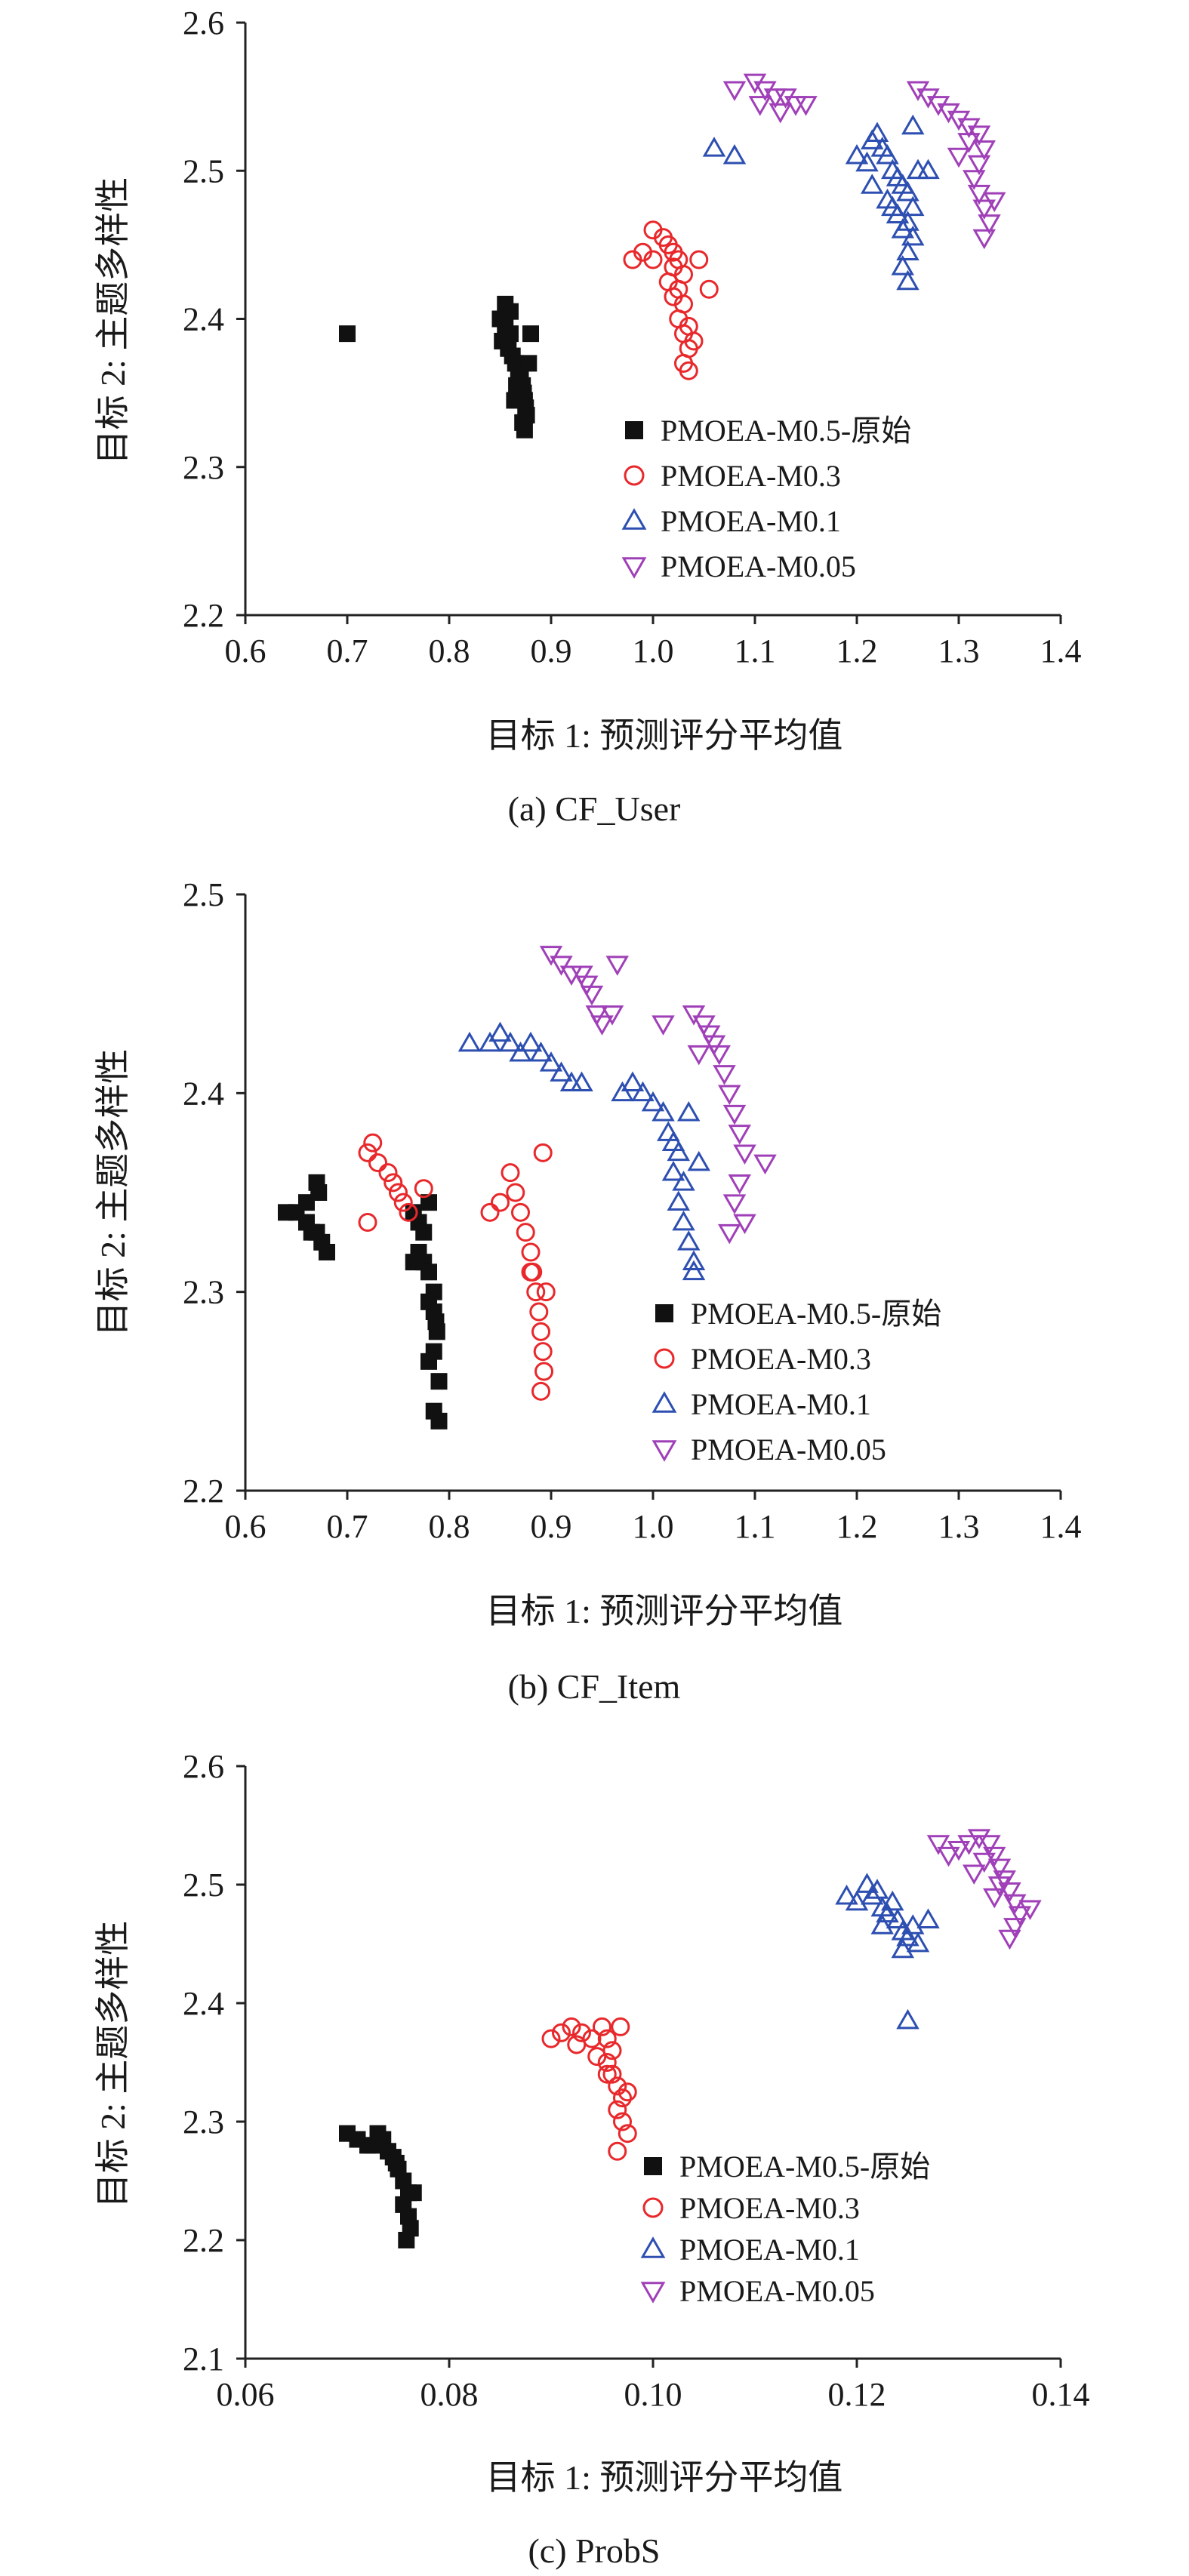 The width and height of the screenshot is (1189, 2576). What do you see at coordinates (664, 735) in the screenshot?
I see `x-axis-label-a: 目标 1: 预测评分平均值` at bounding box center [664, 735].